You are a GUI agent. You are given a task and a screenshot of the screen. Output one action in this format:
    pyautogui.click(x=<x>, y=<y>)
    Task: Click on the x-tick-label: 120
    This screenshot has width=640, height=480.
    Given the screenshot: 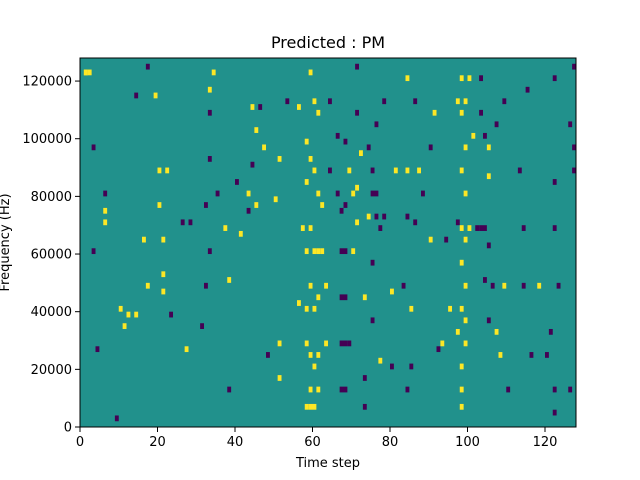 What is the action you would take?
    pyautogui.click(x=545, y=442)
    